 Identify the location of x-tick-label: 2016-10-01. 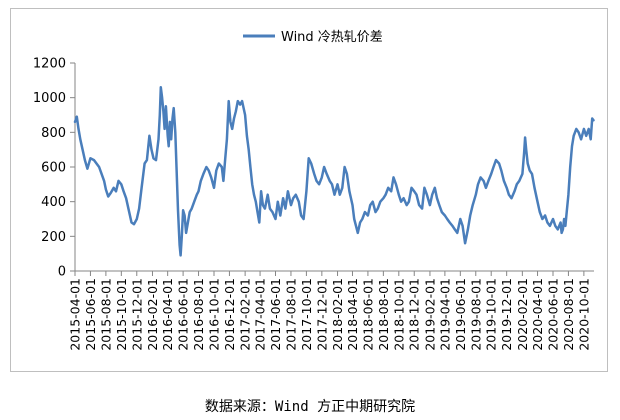
(213, 314).